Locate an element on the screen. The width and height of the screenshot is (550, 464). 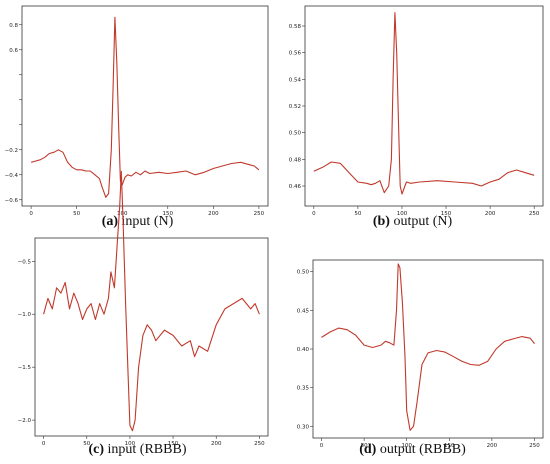
y-tick-label: 0.52 is located at coordinates (295, 107).